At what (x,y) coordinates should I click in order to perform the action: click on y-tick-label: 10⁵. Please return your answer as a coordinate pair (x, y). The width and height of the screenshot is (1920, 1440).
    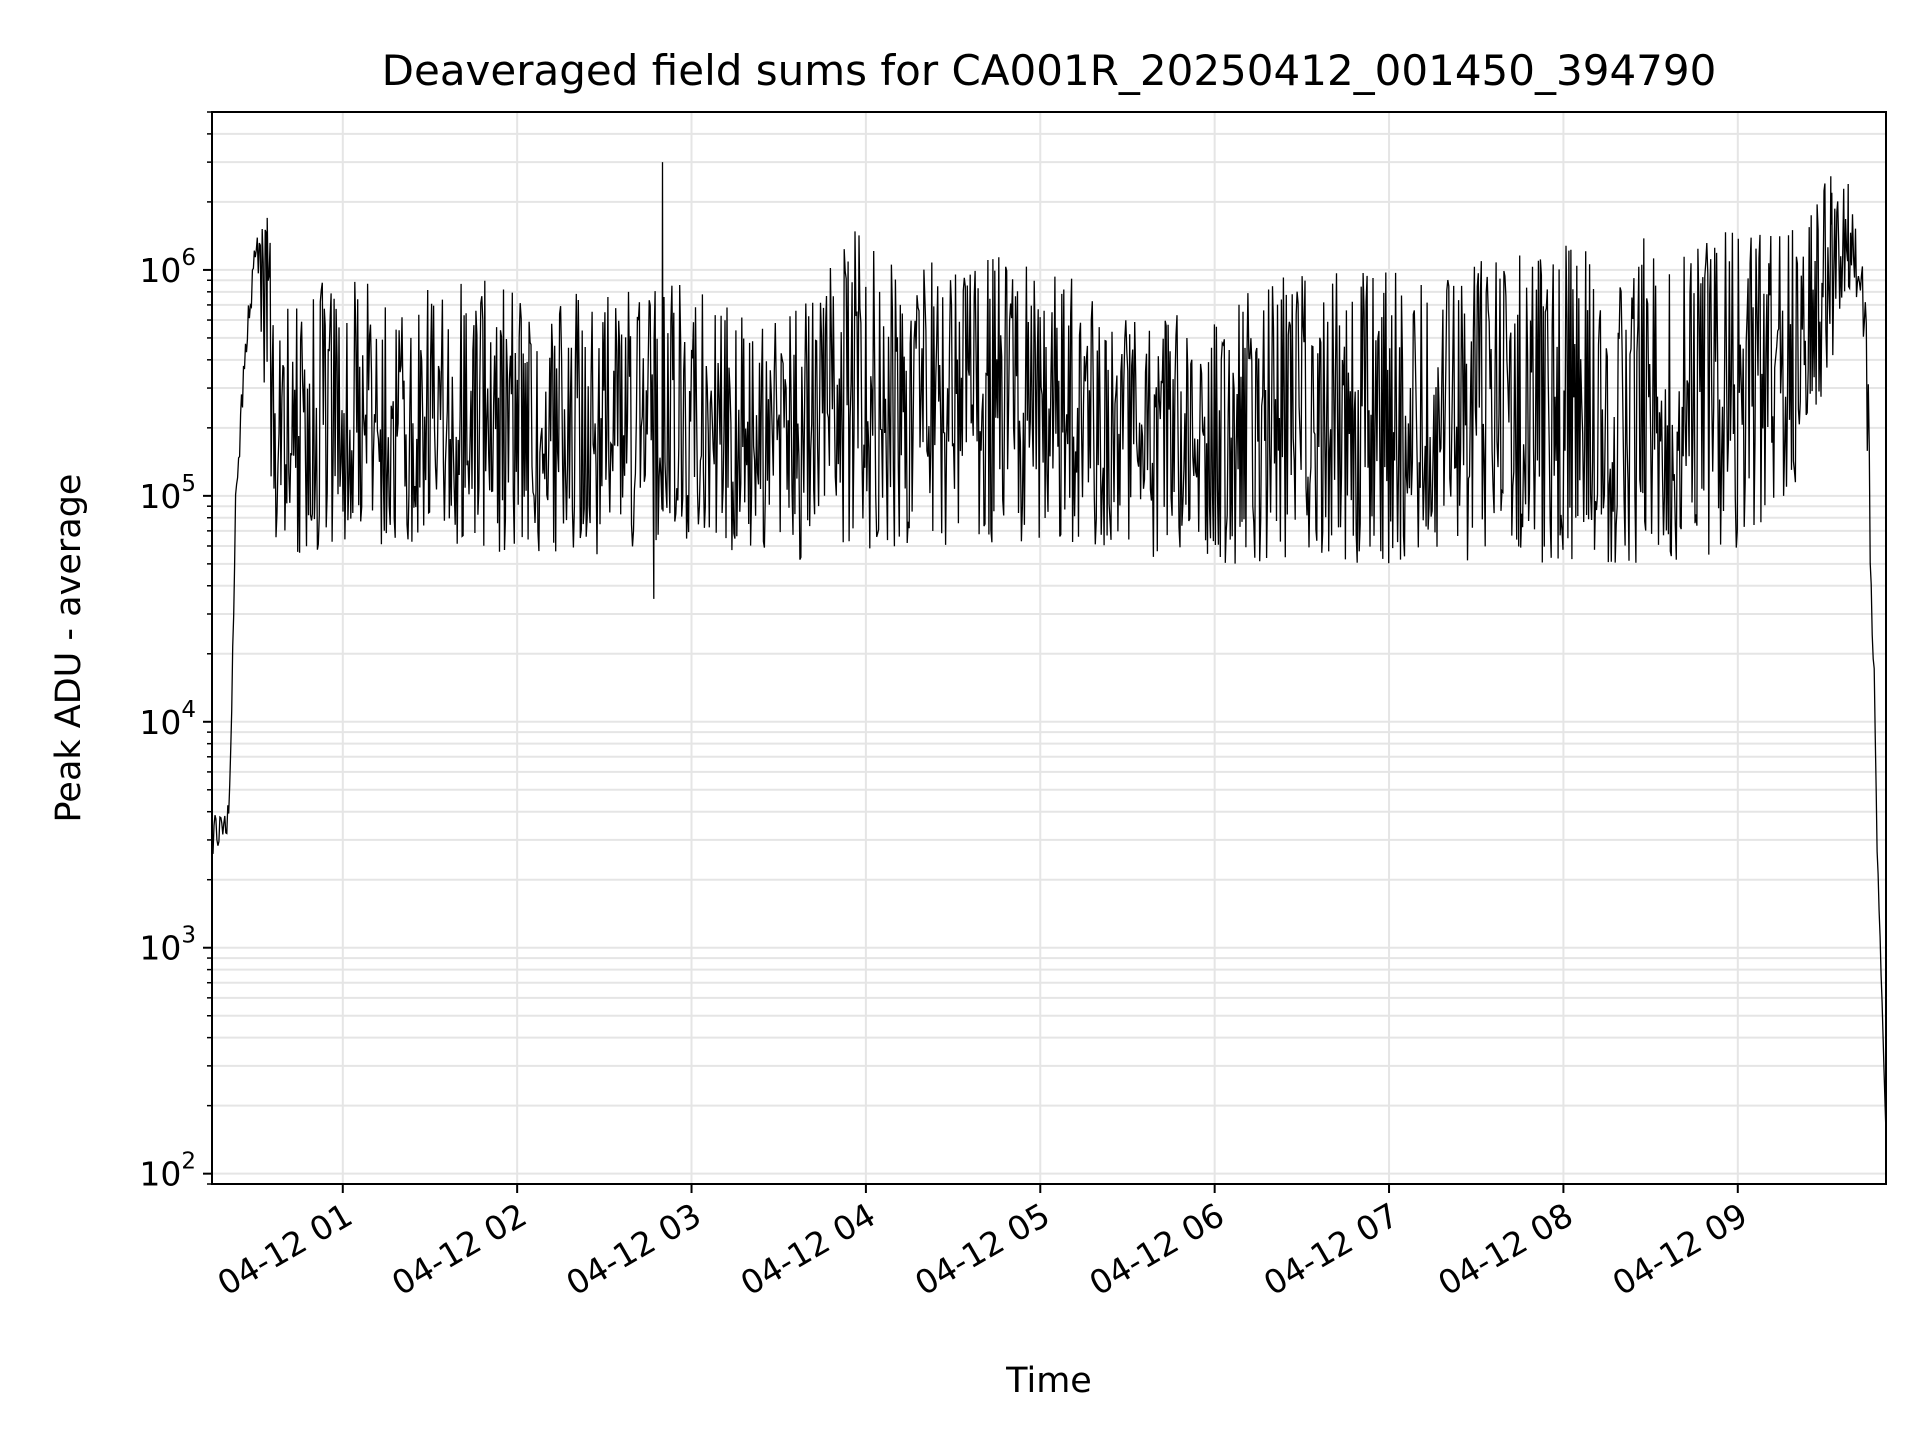
    Looking at the image, I should click on (167, 493).